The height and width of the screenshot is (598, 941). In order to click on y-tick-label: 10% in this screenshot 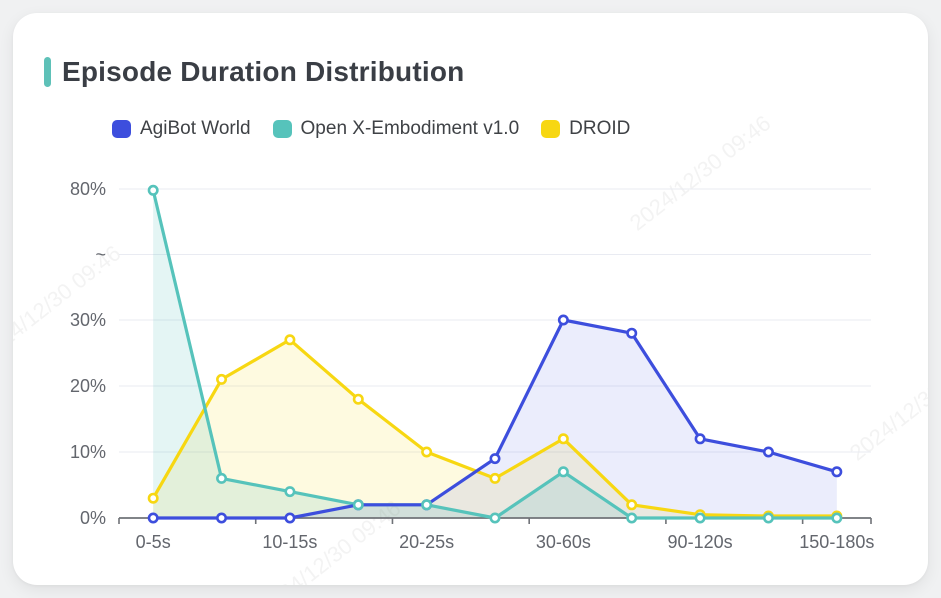, I will do `click(88, 452)`.